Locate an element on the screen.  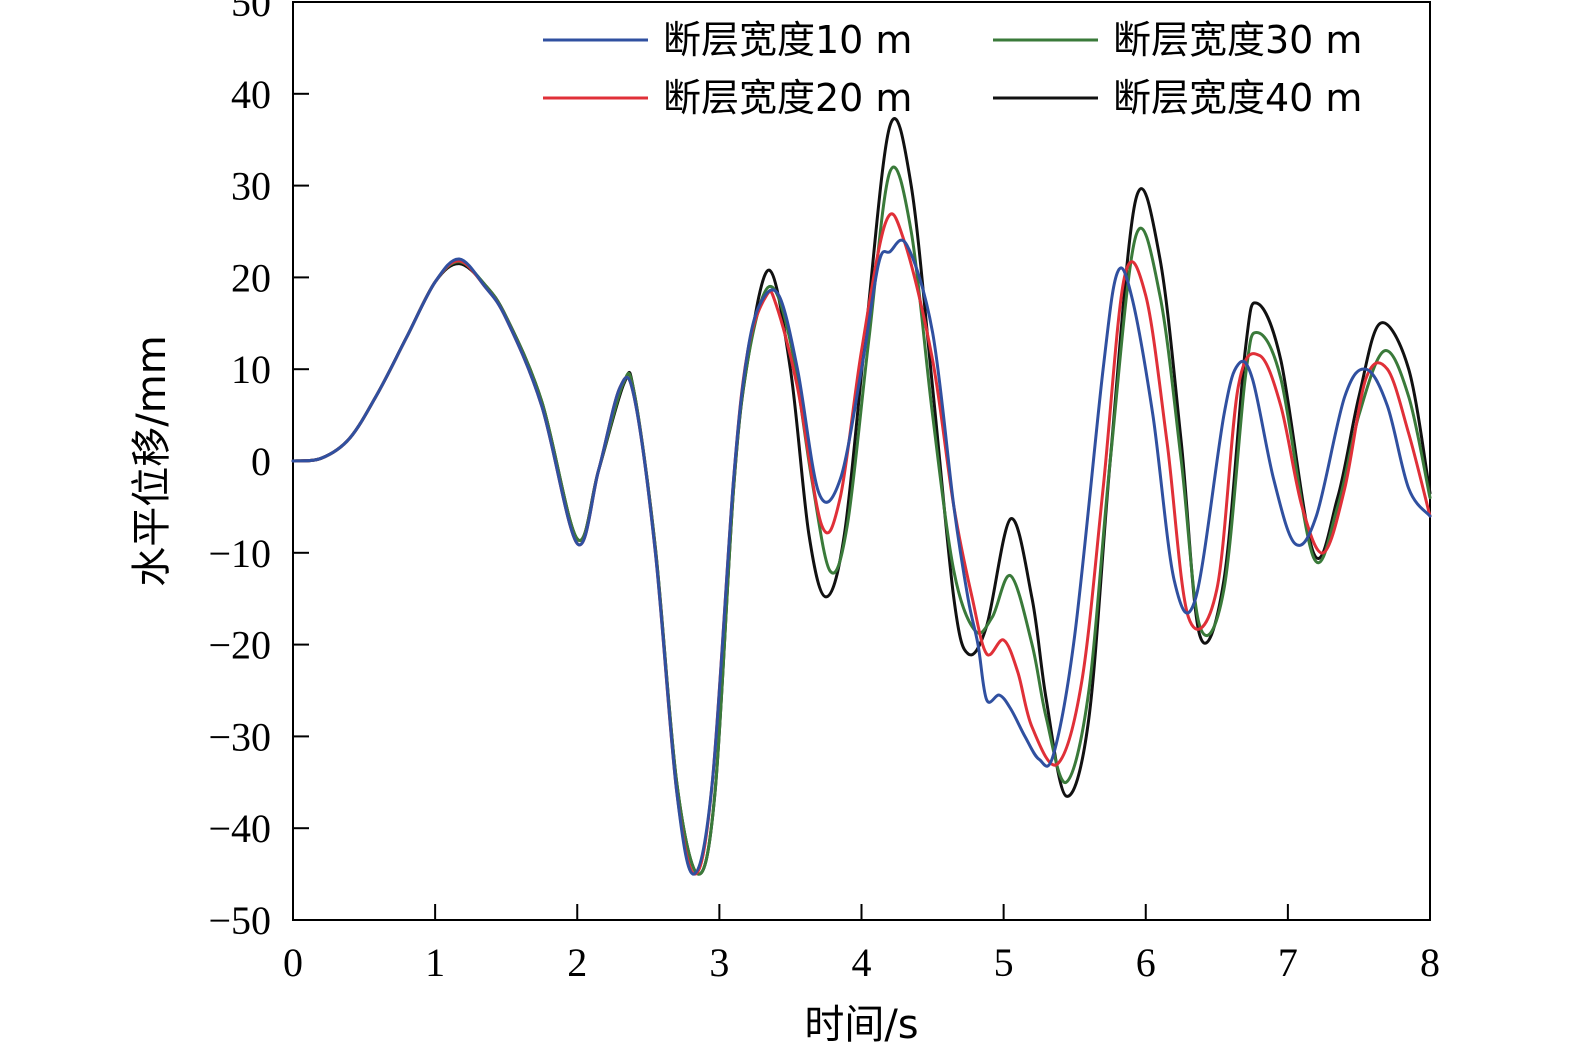
x-tick-label: 7 is located at coordinates (1288, 962).